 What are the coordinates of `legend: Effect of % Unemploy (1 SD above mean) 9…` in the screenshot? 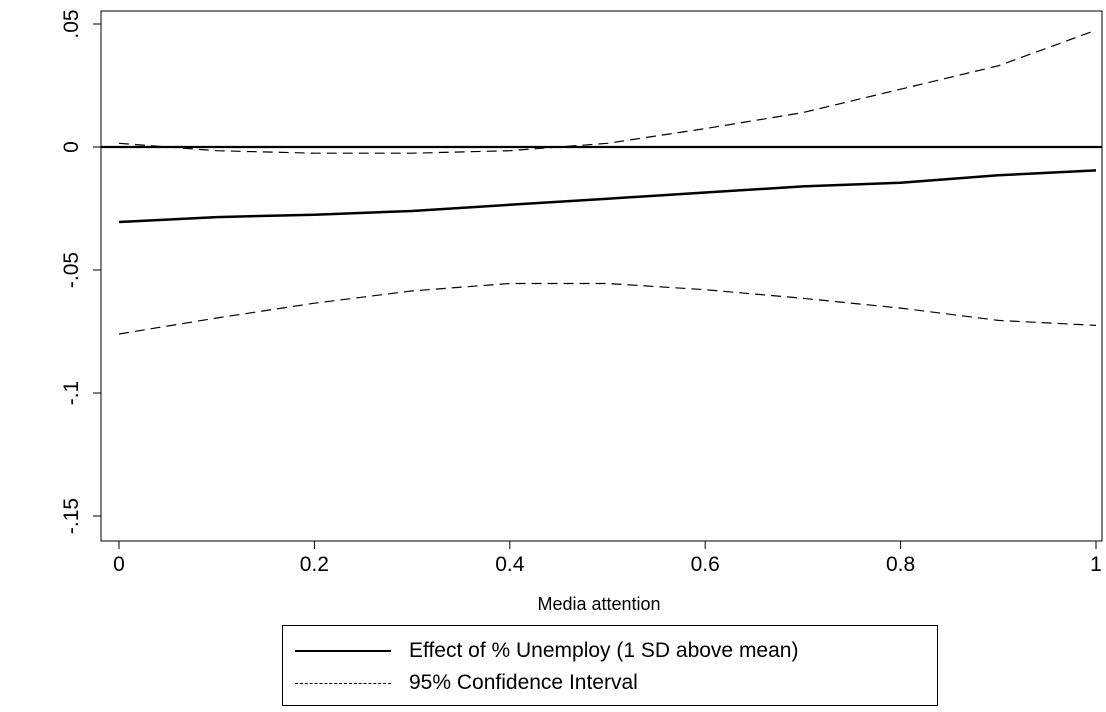 It's located at (610, 665).